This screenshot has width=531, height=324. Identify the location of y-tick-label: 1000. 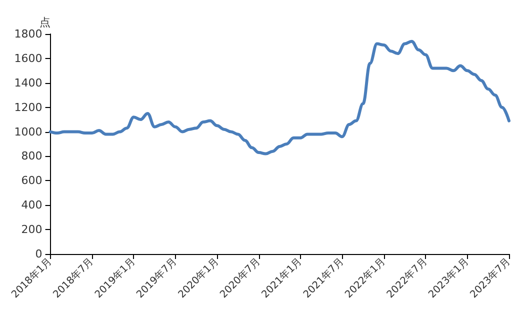
(28, 131).